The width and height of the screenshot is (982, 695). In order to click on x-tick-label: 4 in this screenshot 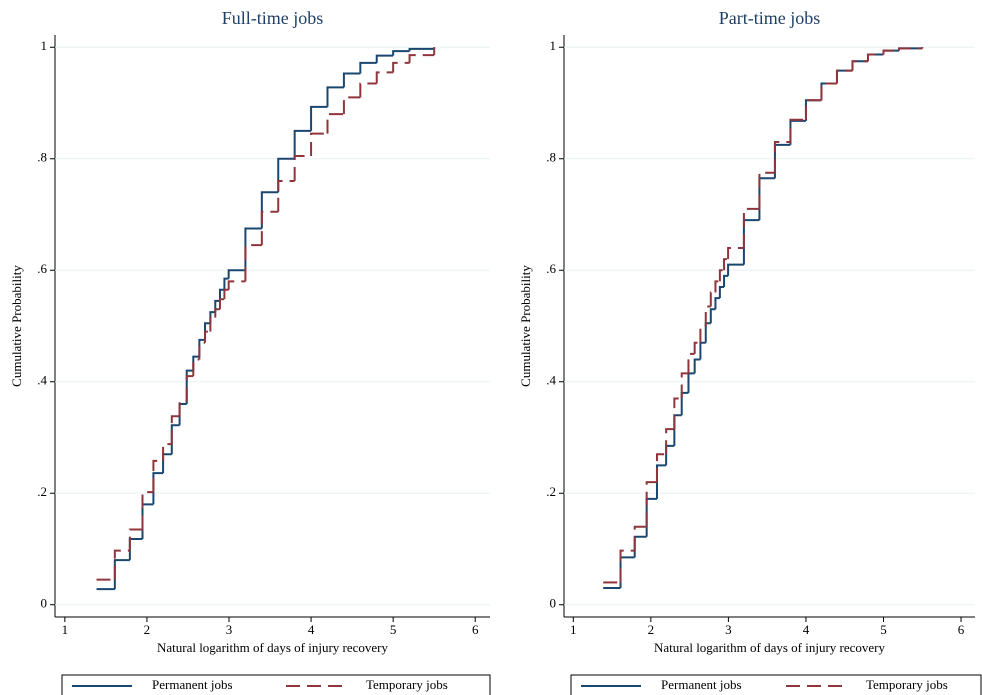, I will do `click(311, 629)`.